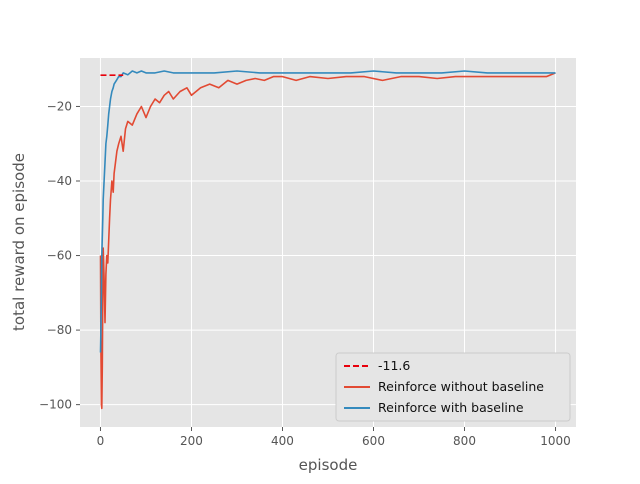 Image resolution: width=640 pixels, height=484 pixels. I want to click on x-tick-label: 200, so click(191, 441).